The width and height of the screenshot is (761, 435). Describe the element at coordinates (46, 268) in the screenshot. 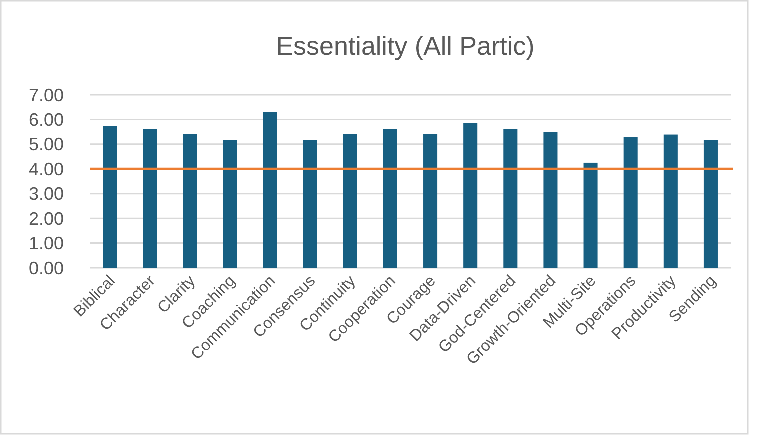

I see `y-tick-label: 0.00` at that location.